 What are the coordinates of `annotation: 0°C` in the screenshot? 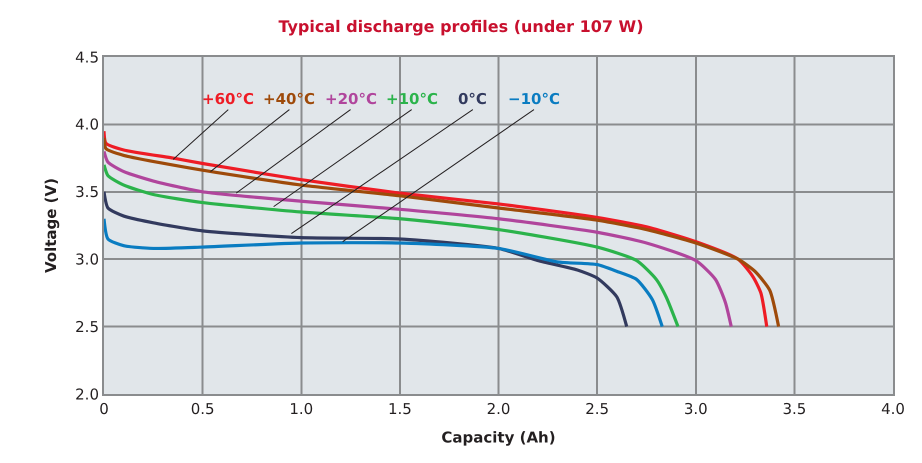 It's located at (472, 99).